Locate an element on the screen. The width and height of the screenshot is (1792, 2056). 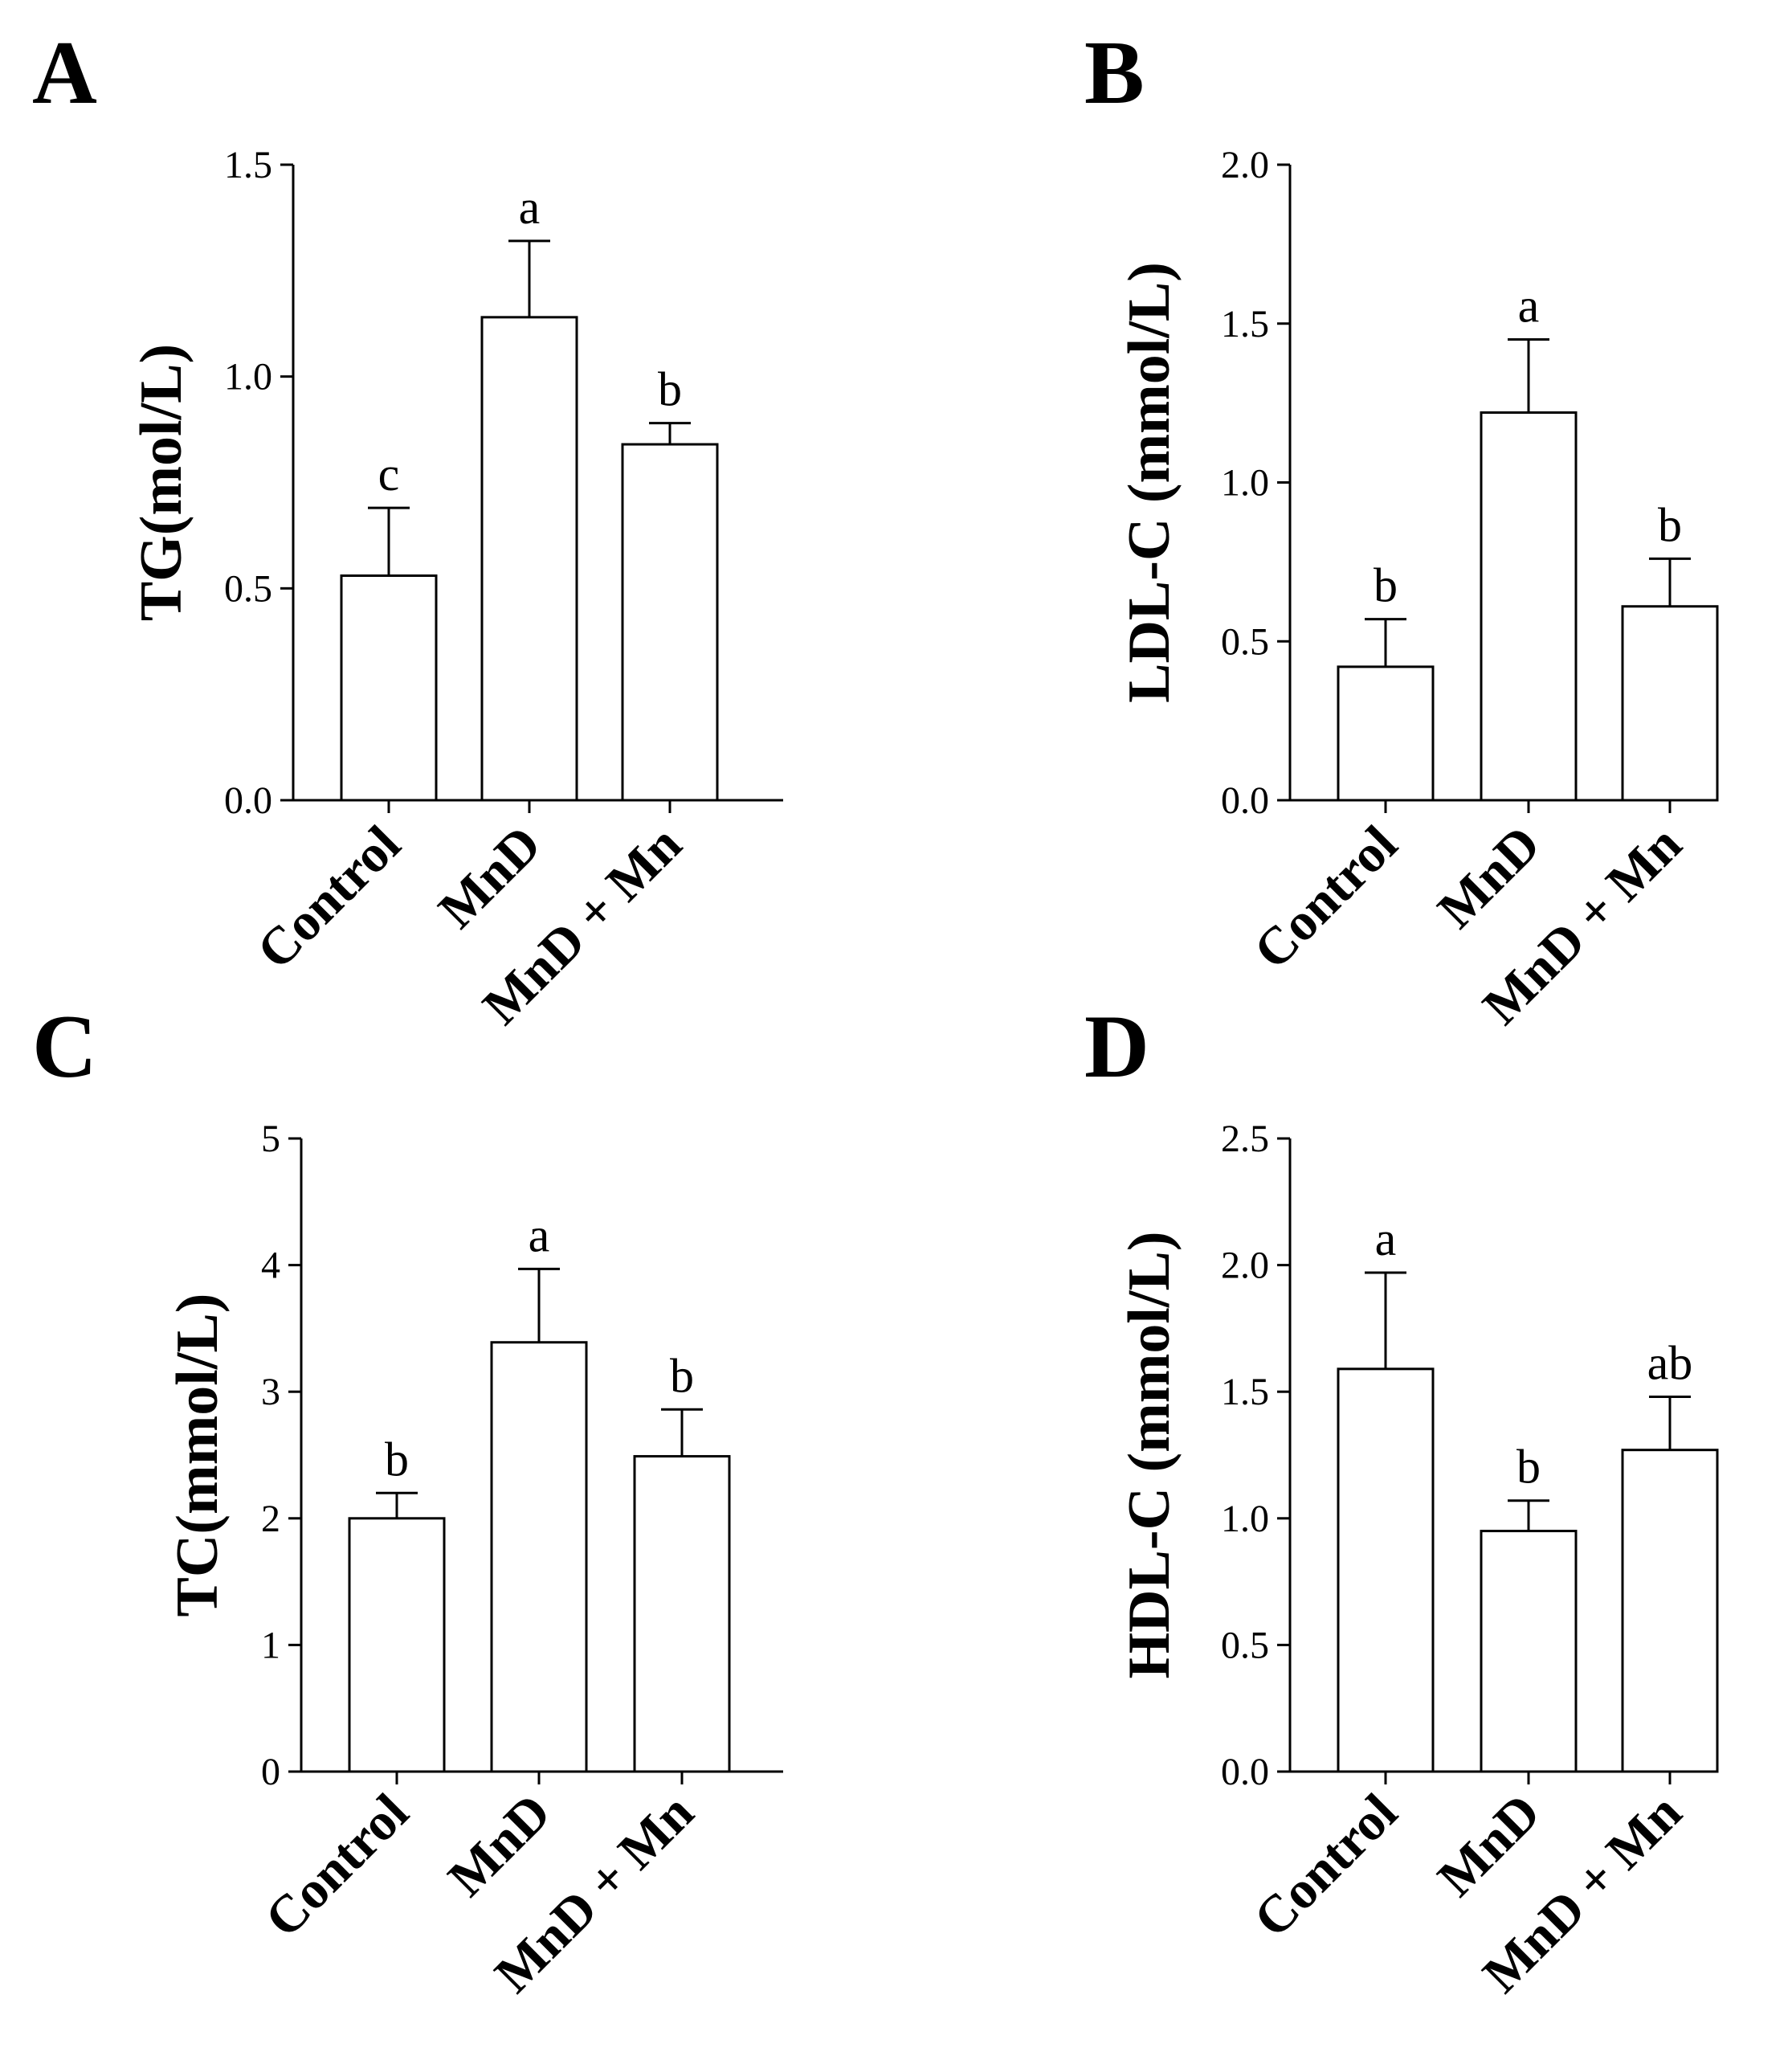
y-axis-title: HDL-C (mmol/L) is located at coordinates (1149, 1455).